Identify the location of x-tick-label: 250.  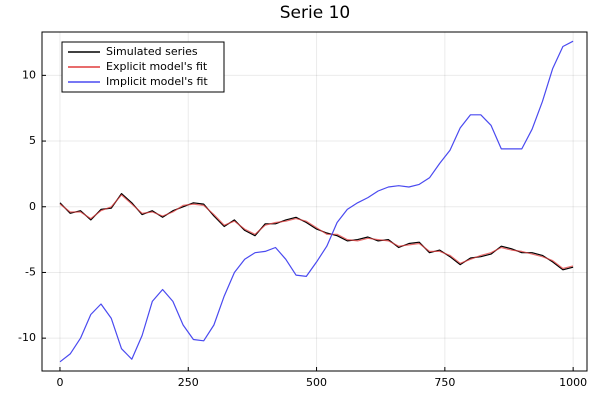
(188, 382).